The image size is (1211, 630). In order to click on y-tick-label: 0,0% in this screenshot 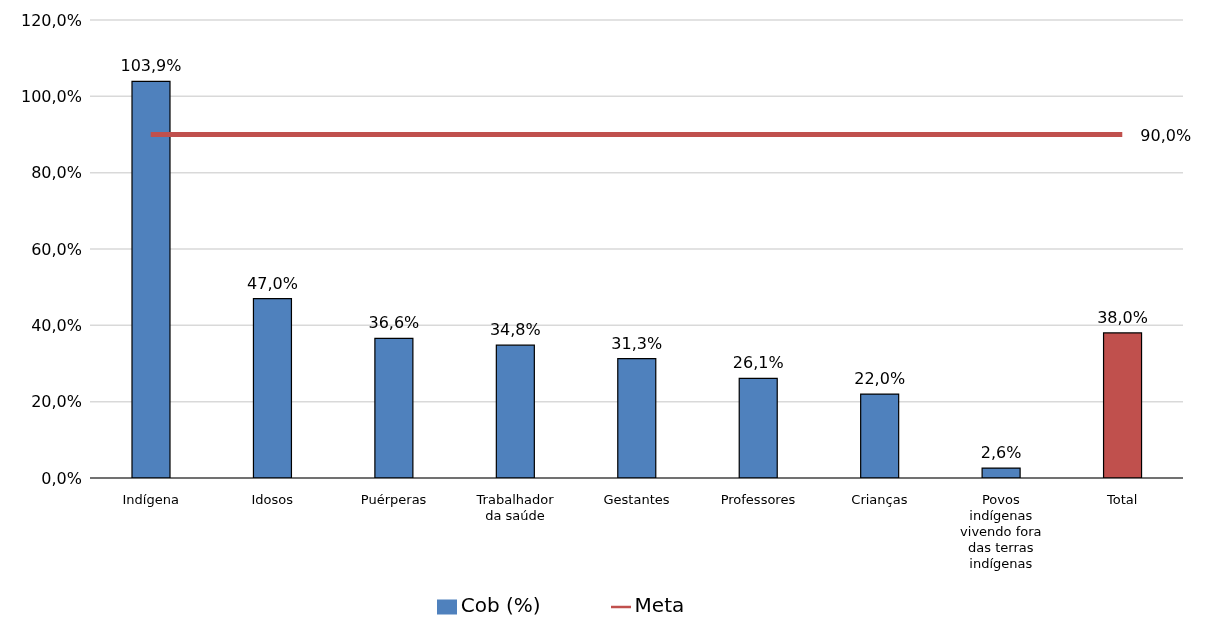, I will do `click(61, 478)`.